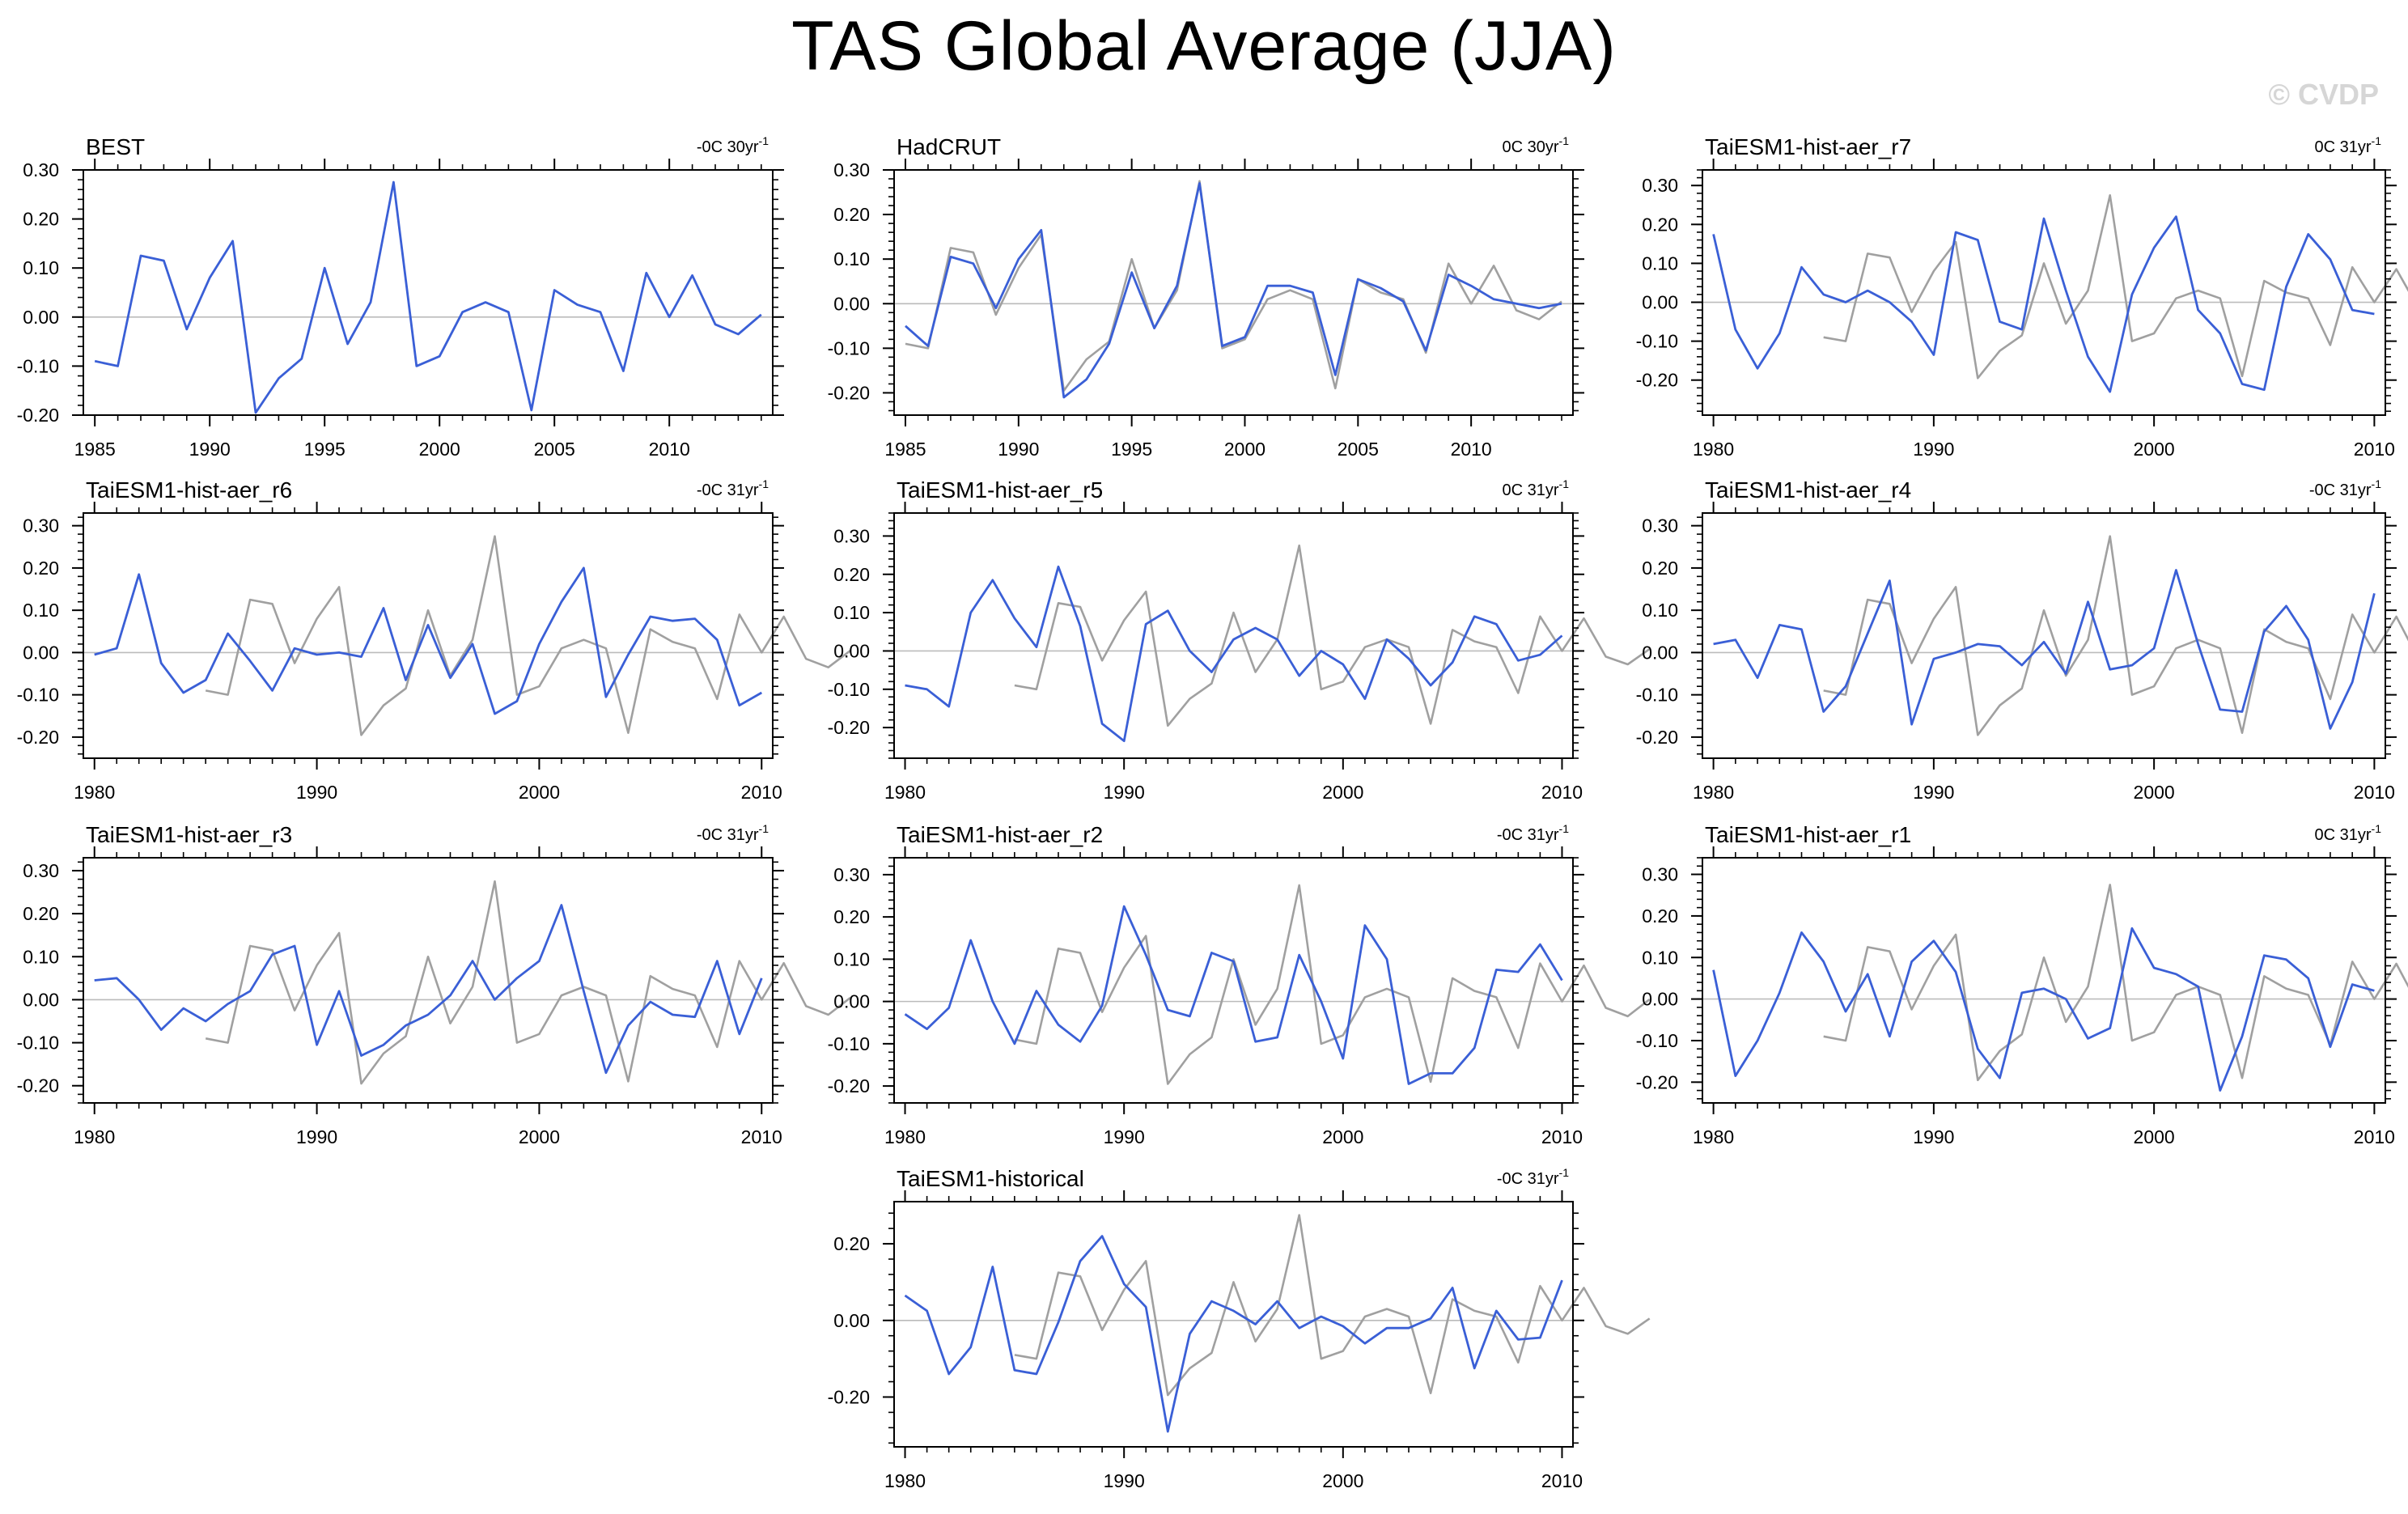  I want to click on panel-title: TaiESM1-hist-aer_r3, so click(189, 835).